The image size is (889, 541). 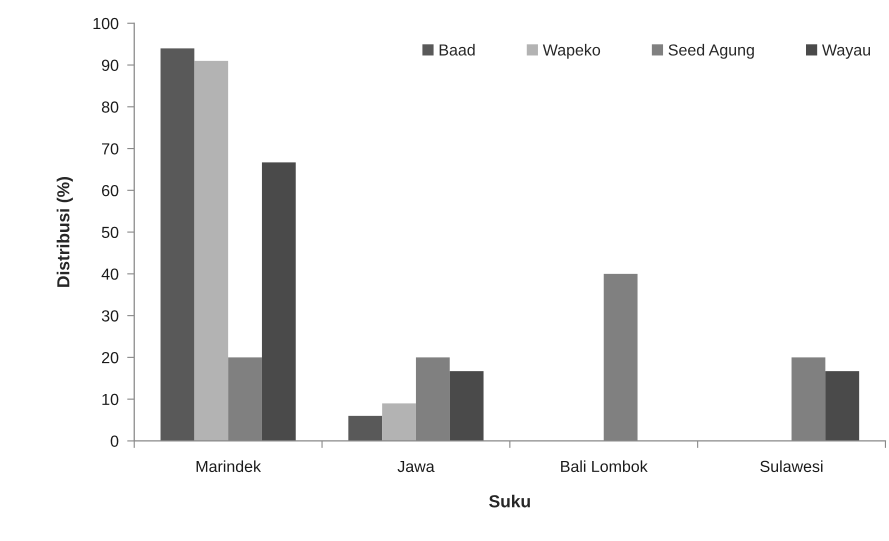 I want to click on x-tick-label: Marindek, so click(x=229, y=466).